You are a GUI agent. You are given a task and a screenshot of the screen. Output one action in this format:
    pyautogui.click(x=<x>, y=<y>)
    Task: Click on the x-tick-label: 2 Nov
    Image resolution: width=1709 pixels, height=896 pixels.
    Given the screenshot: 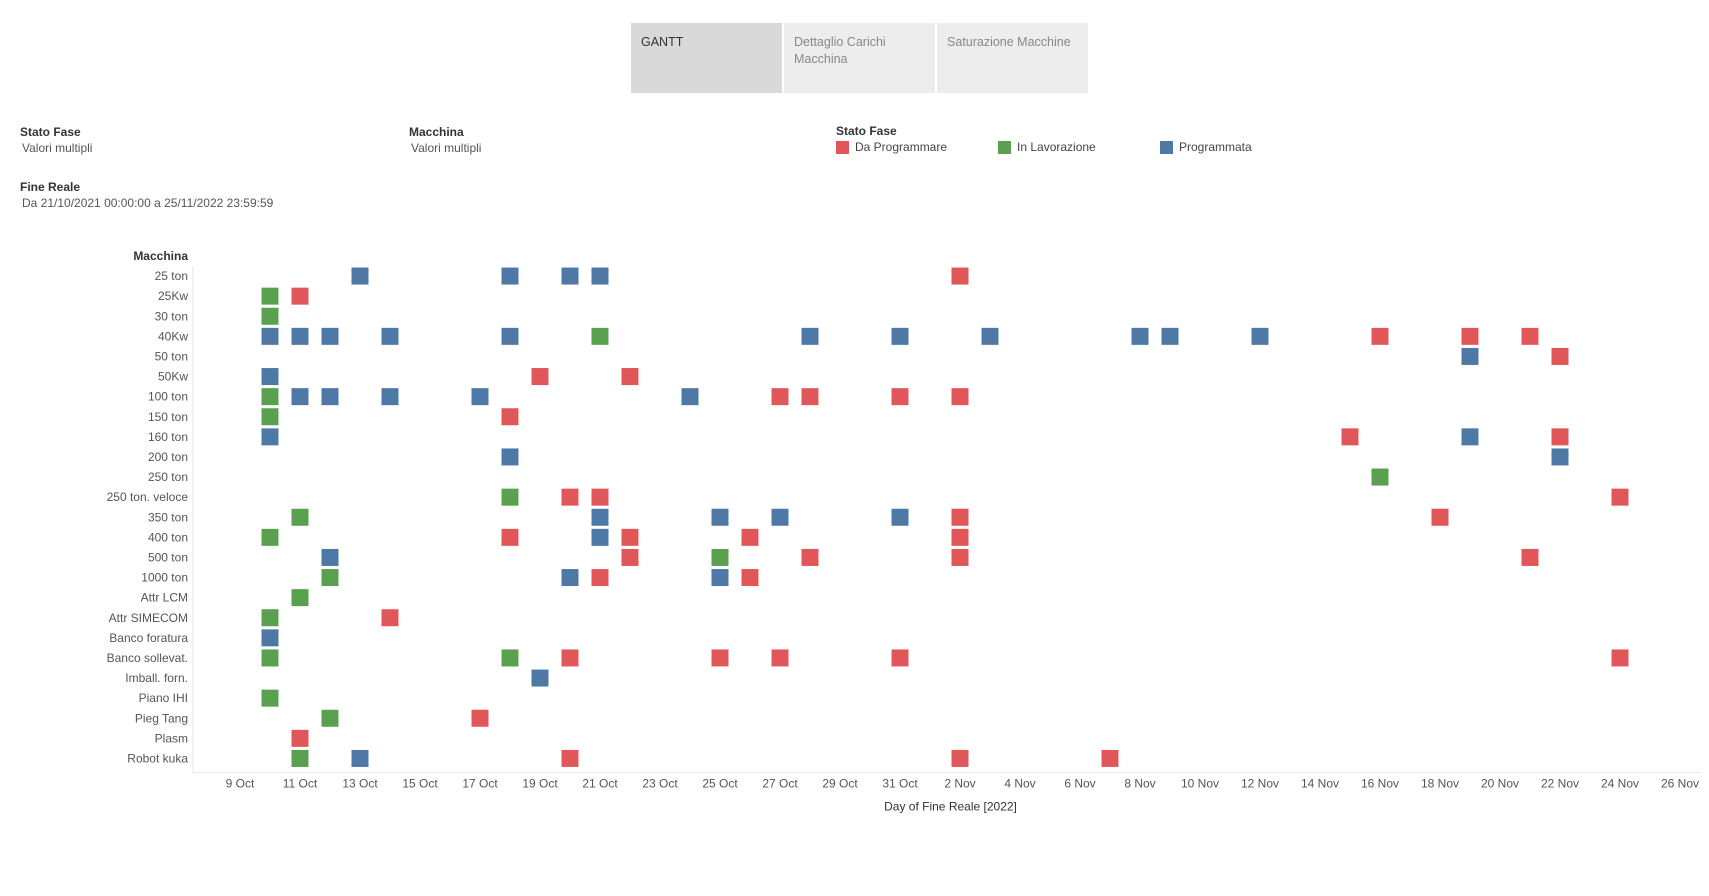 What is the action you would take?
    pyautogui.click(x=959, y=784)
    